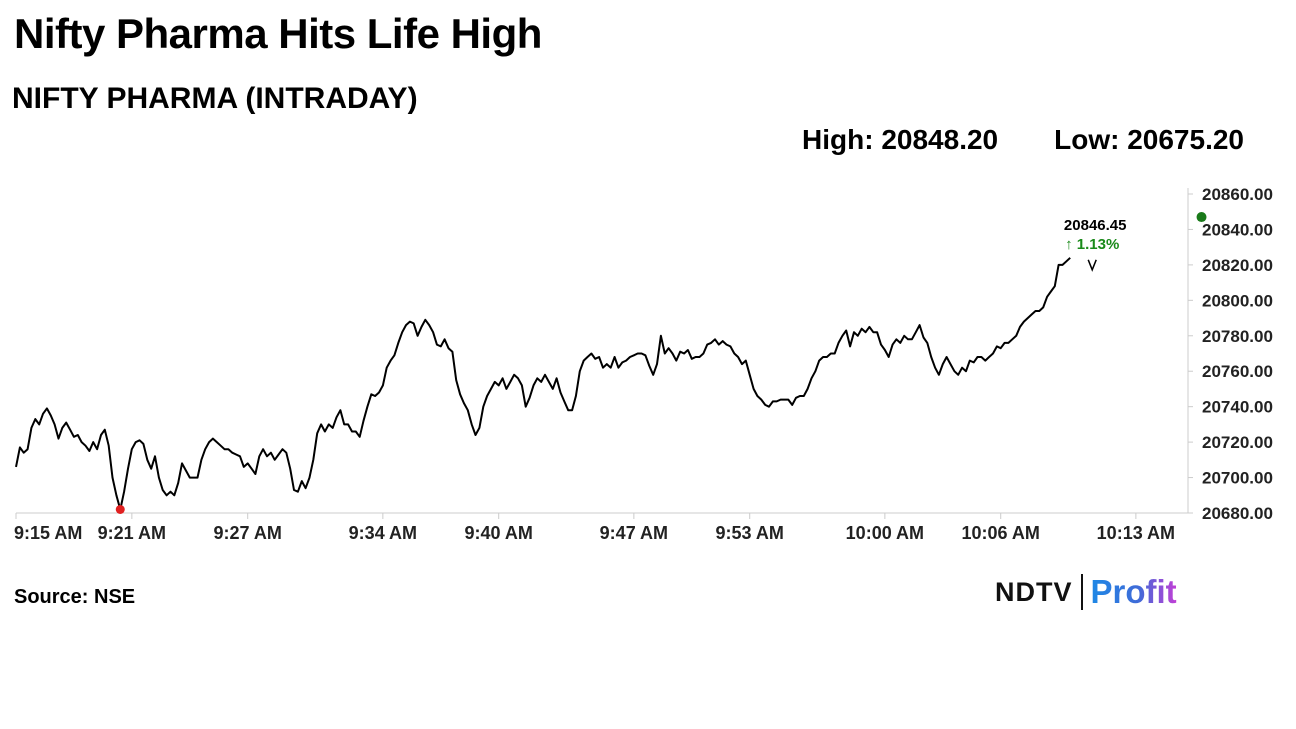 The height and width of the screenshot is (729, 1296). I want to click on x-tick-label: 9:40 AM, so click(499, 533).